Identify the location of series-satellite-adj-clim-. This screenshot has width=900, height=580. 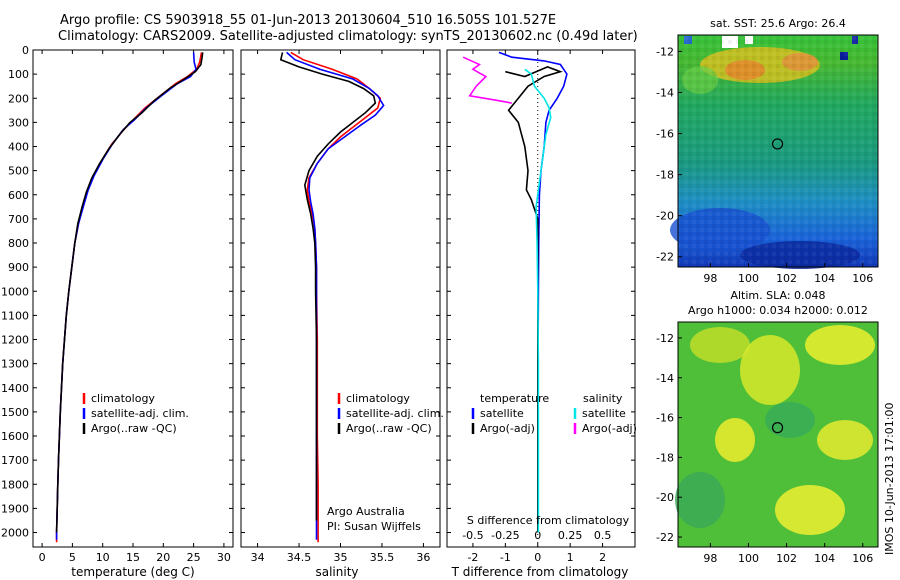
(335, 295).